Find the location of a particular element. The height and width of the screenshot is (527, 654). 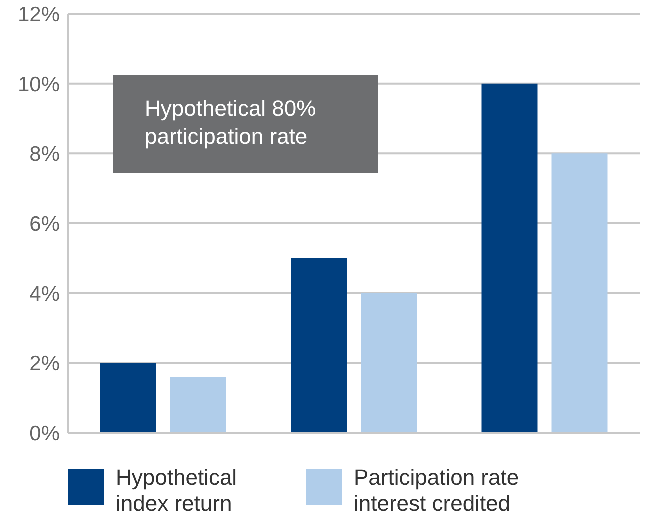

y-tick-label: 6% is located at coordinates (45, 224).